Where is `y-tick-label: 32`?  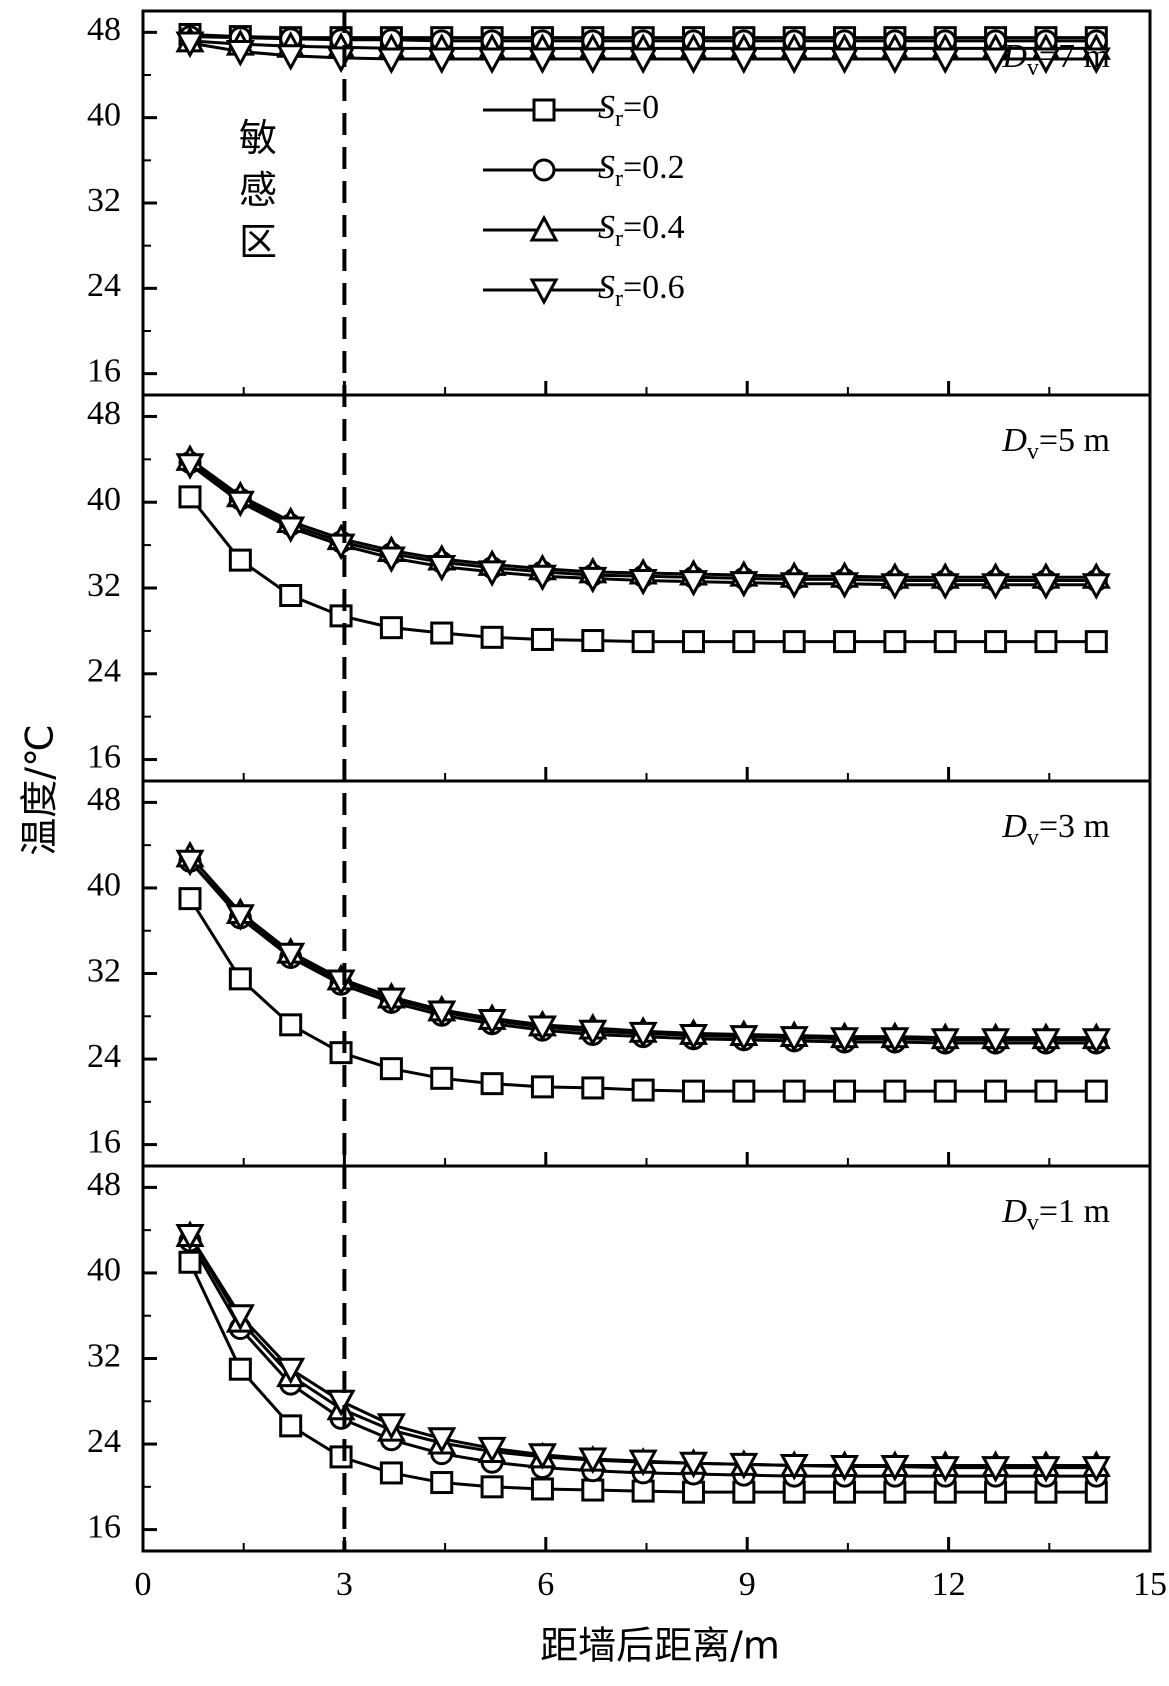 y-tick-label: 32 is located at coordinates (104, 1355).